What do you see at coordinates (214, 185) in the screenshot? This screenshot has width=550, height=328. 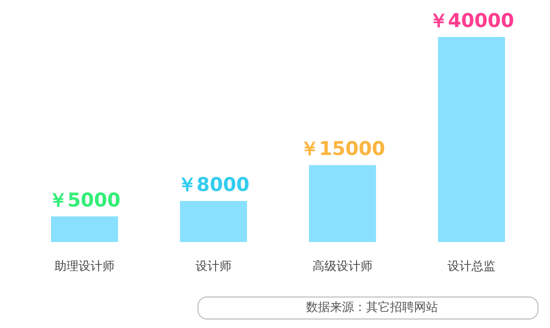 I see `data-label: ￥8000` at bounding box center [214, 185].